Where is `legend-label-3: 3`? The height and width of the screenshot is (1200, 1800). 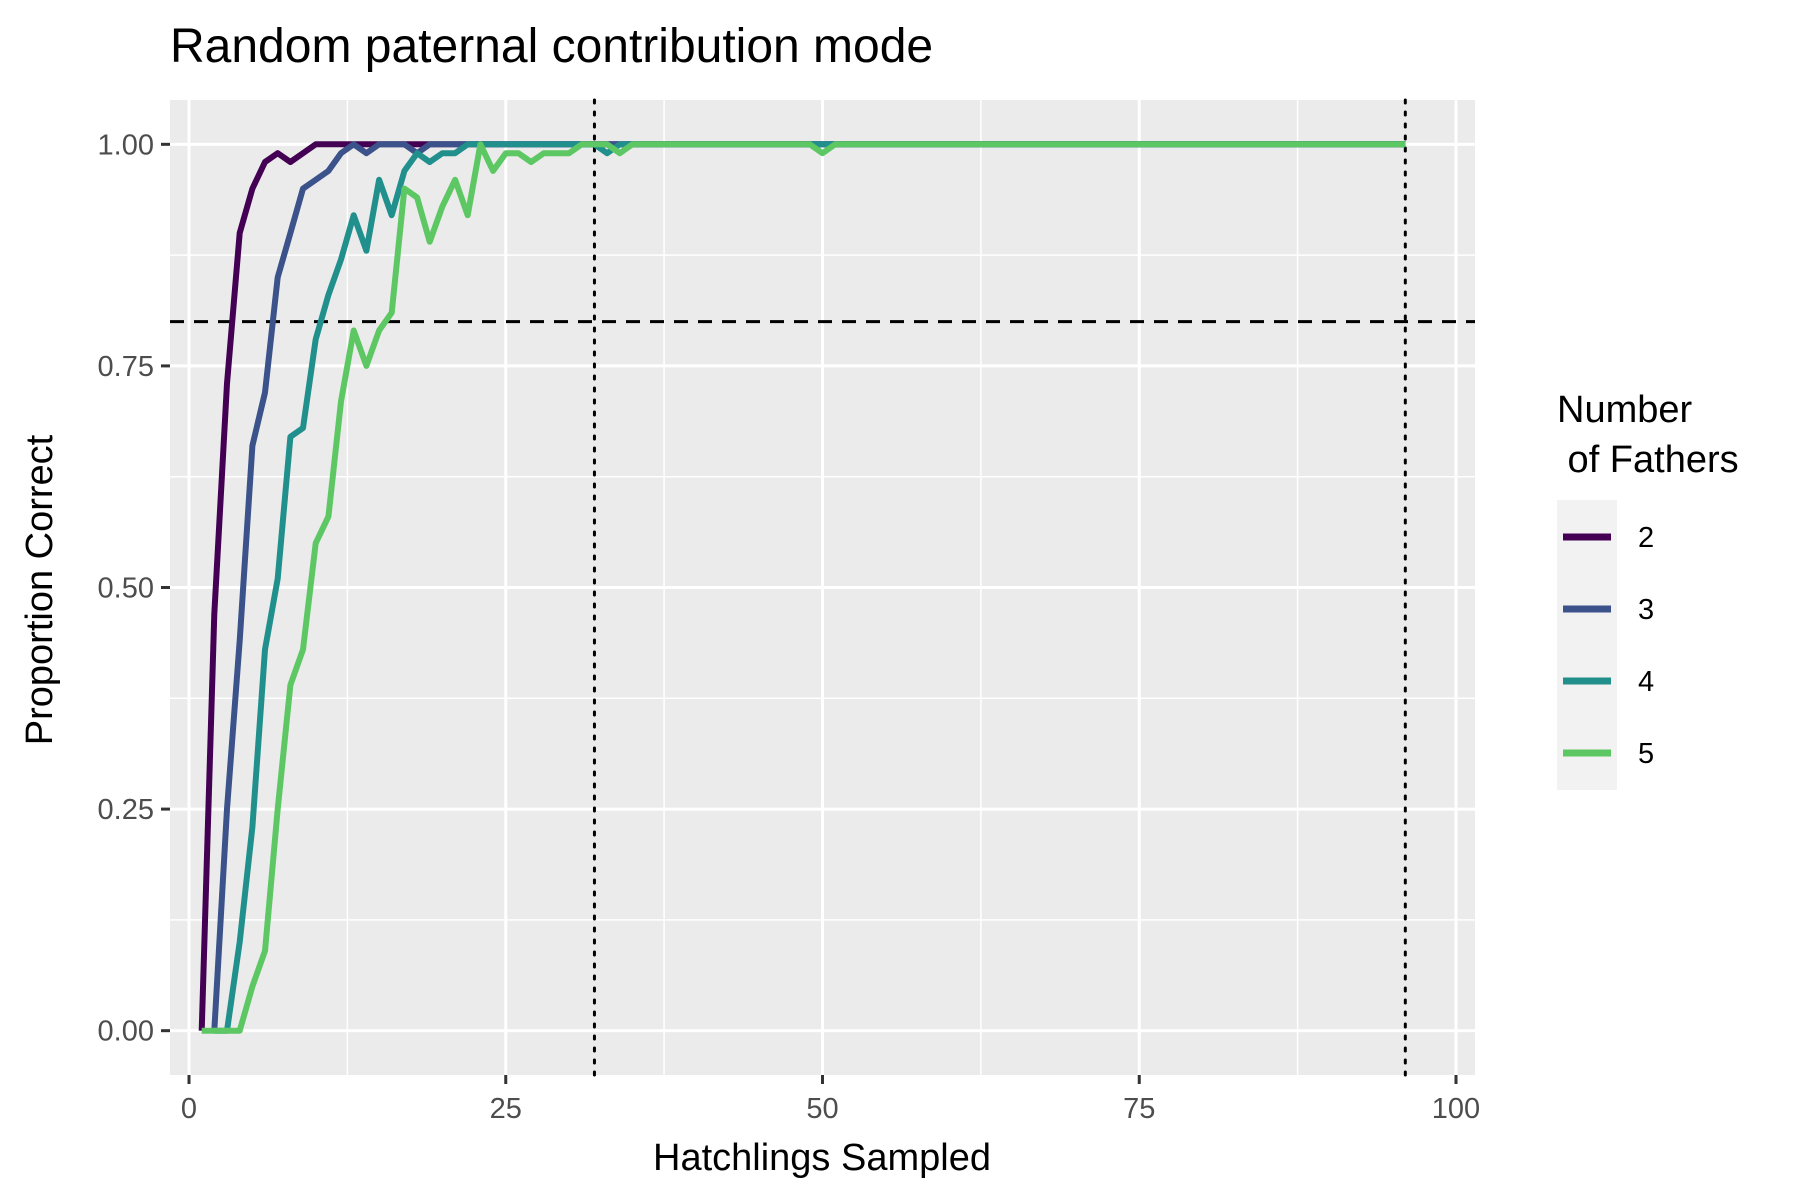
legend-label-3: 3 is located at coordinates (1646, 610).